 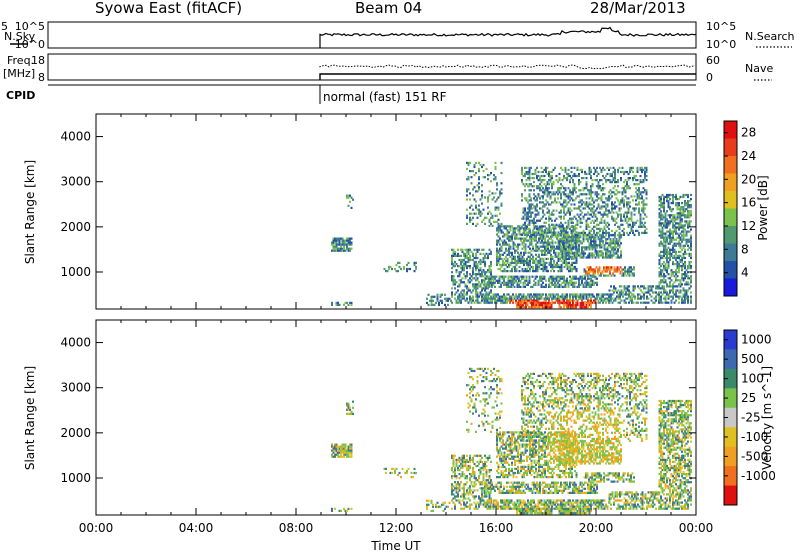 What do you see at coordinates (709, 77) in the screenshot?
I see `nave-tick-bottom: 0` at bounding box center [709, 77].